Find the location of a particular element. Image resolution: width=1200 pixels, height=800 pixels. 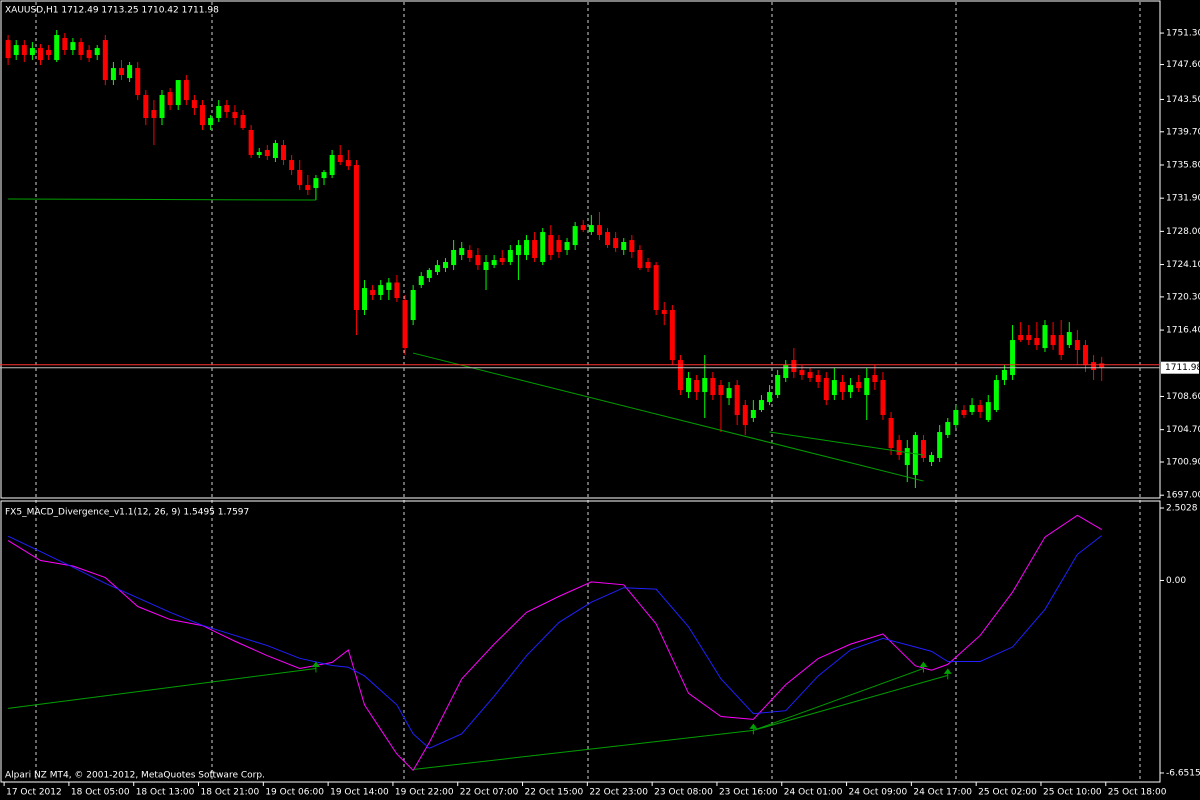

y-tick-label: 1700.90 is located at coordinates (1183, 463).